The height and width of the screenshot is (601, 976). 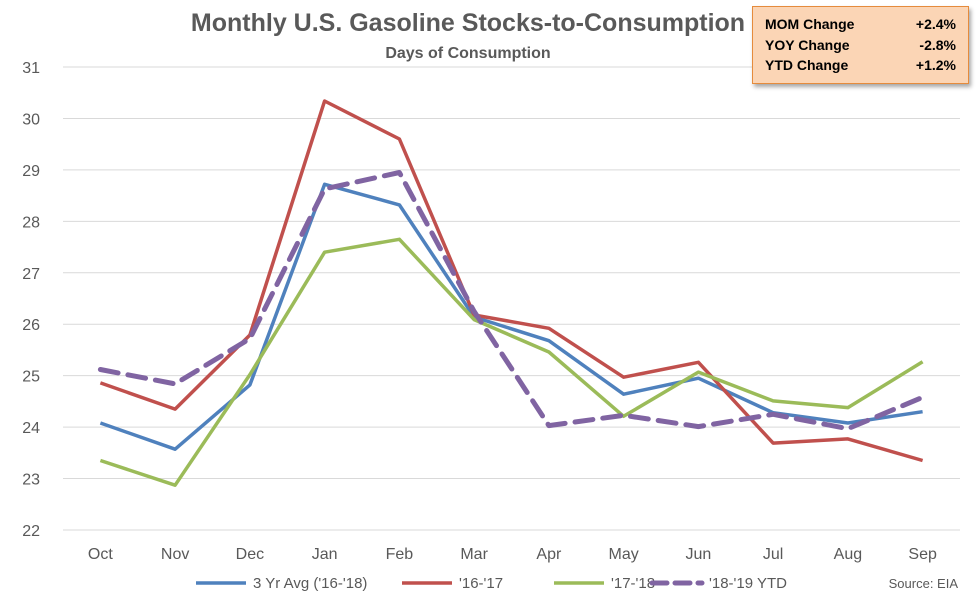 What do you see at coordinates (467, 53) in the screenshot?
I see `chart-subtitle: Days of Consumption` at bounding box center [467, 53].